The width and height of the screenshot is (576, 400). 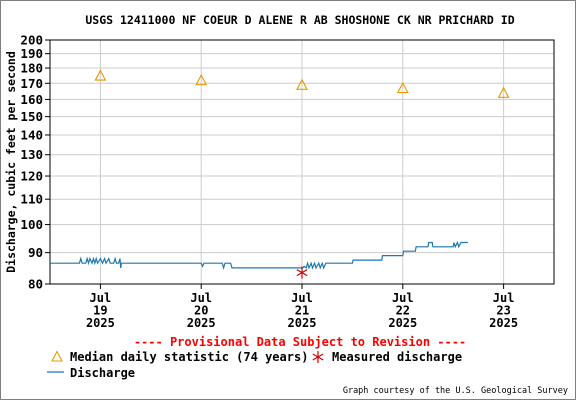 What do you see at coordinates (503, 311) in the screenshot?
I see `x-tick-label: 23` at bounding box center [503, 311].